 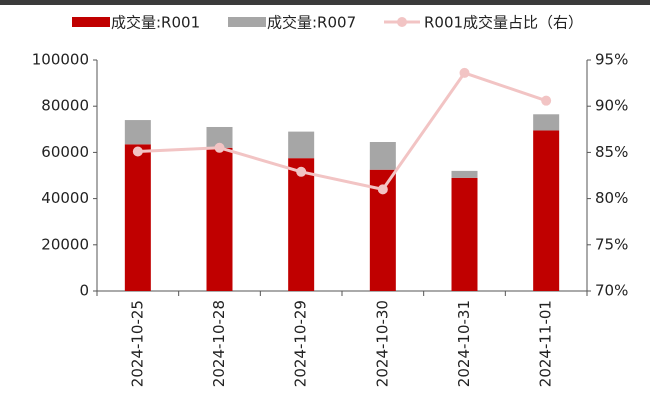 I want to click on header-bar, so click(x=325, y=2).